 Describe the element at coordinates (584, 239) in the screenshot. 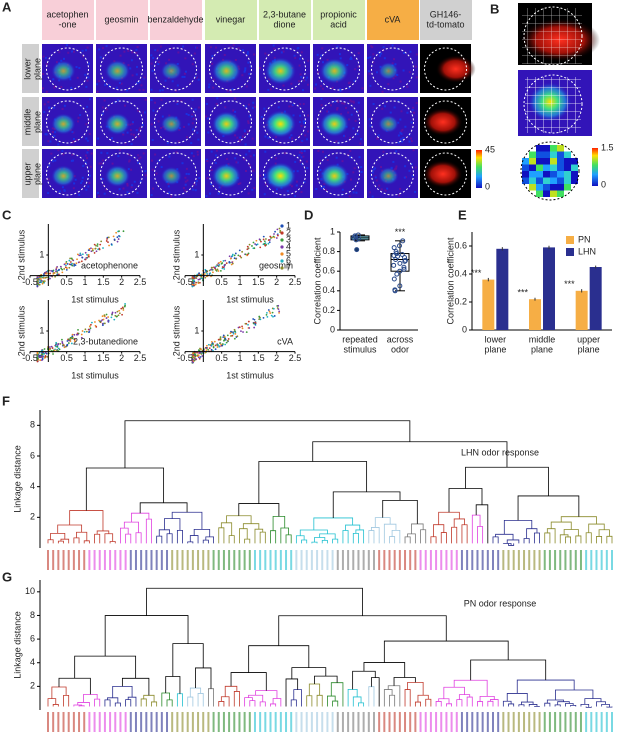

I see `legend-label: PN` at that location.